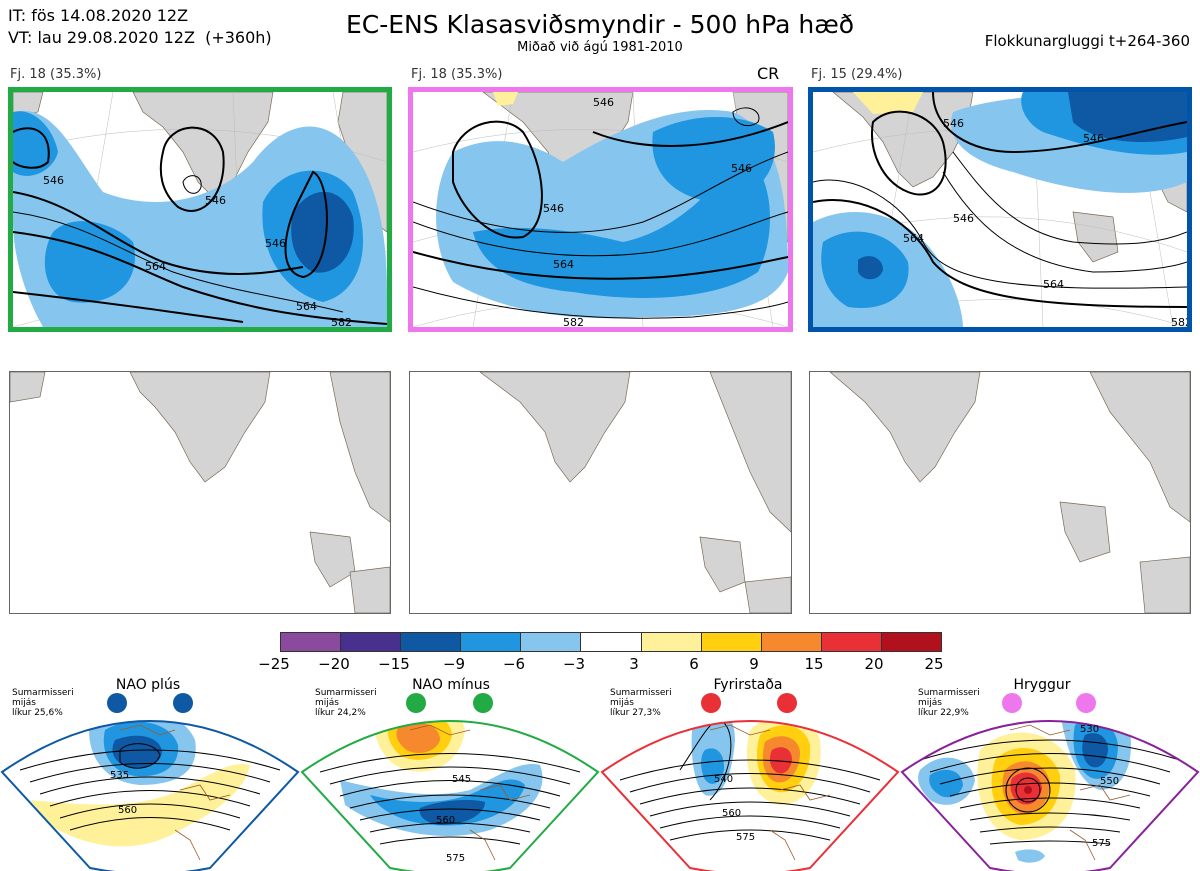 This screenshot has width=1200, height=871. I want to click on regime-4-fan, so click(1050, 796).